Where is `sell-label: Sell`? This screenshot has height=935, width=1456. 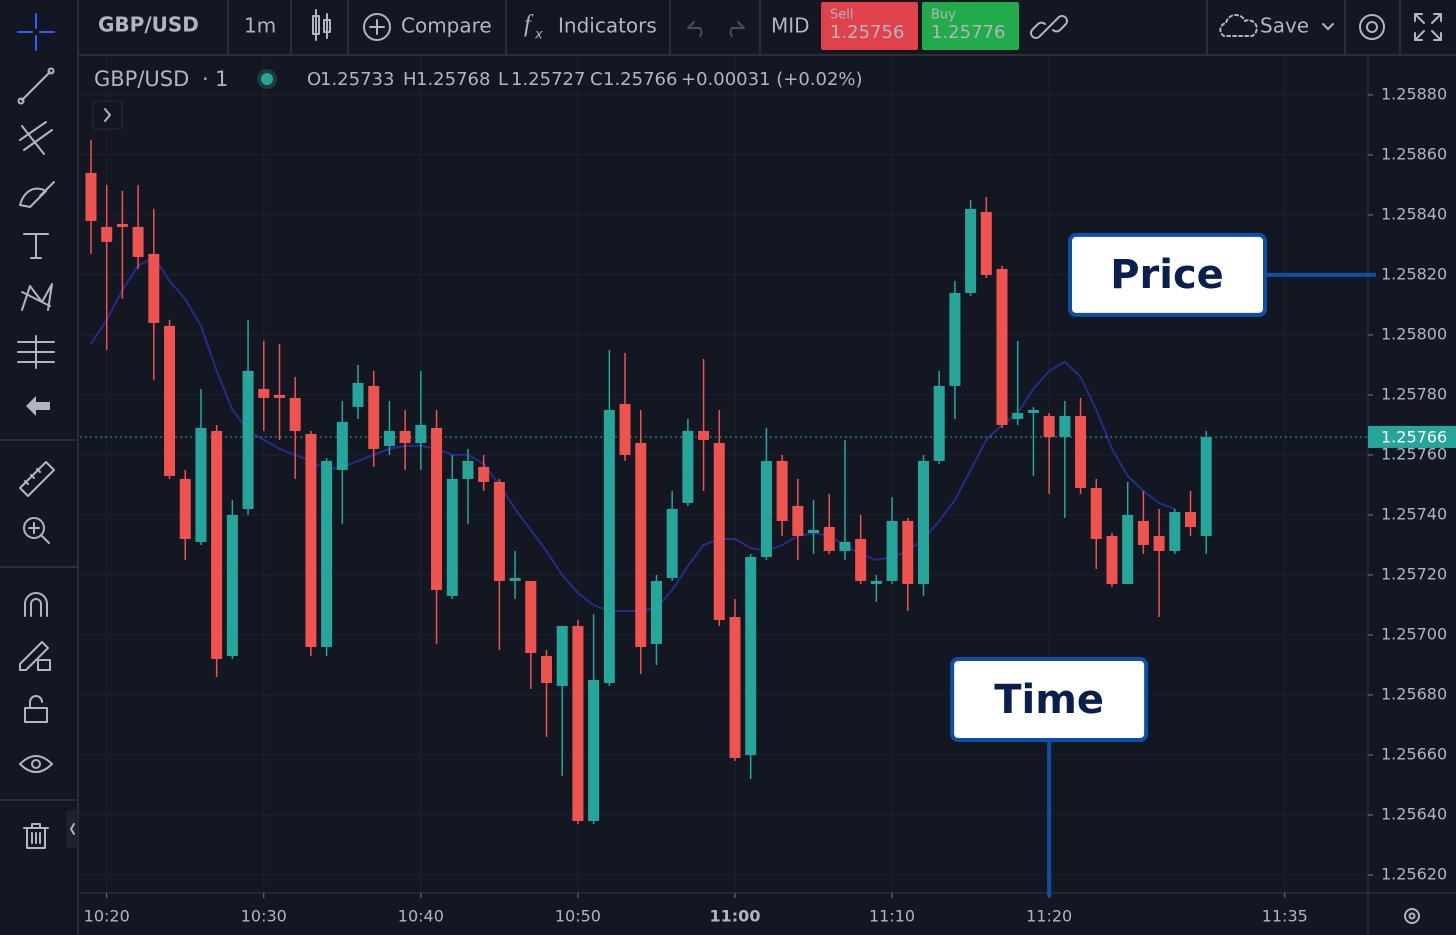
sell-label: Sell is located at coordinates (841, 15).